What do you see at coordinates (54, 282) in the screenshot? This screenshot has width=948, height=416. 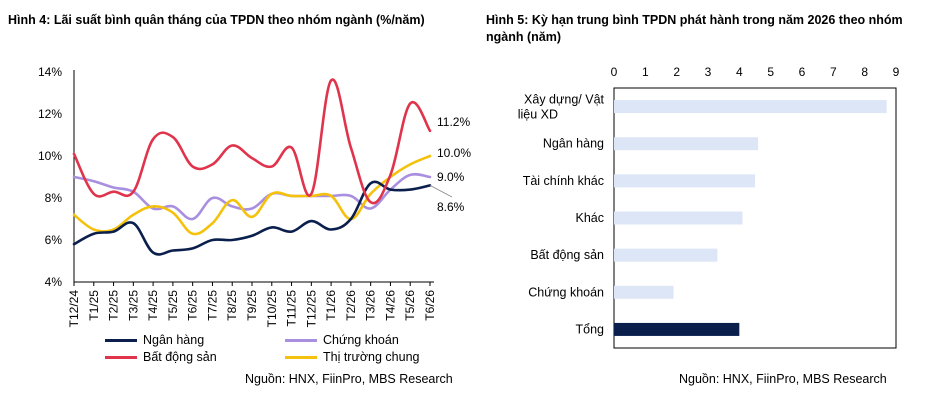 I see `y-tick-label: 4%` at bounding box center [54, 282].